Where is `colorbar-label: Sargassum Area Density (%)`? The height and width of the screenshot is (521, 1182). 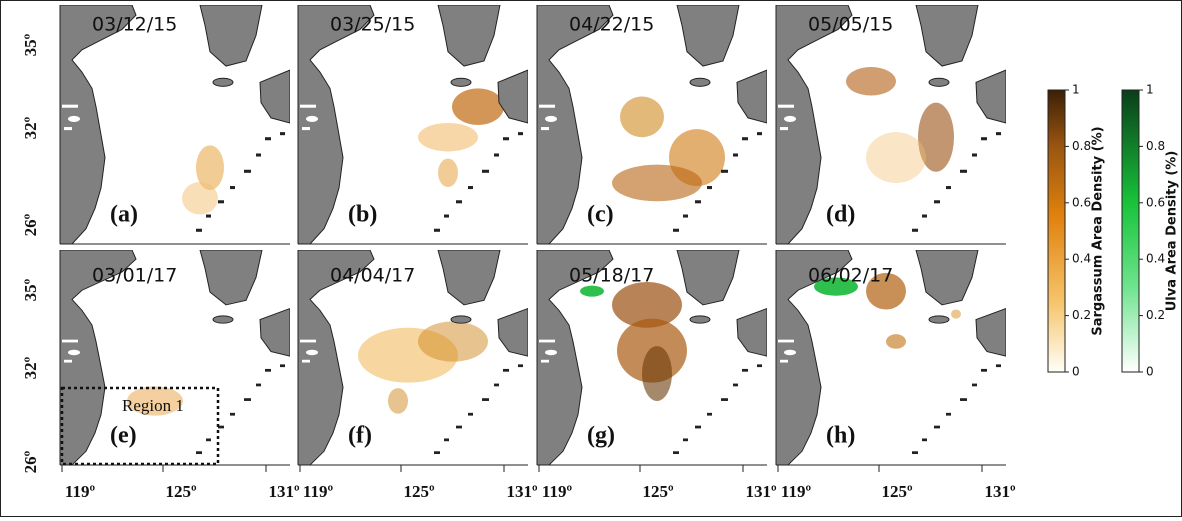
colorbar-label: Sargassum Area Density (%) is located at coordinates (1098, 230).